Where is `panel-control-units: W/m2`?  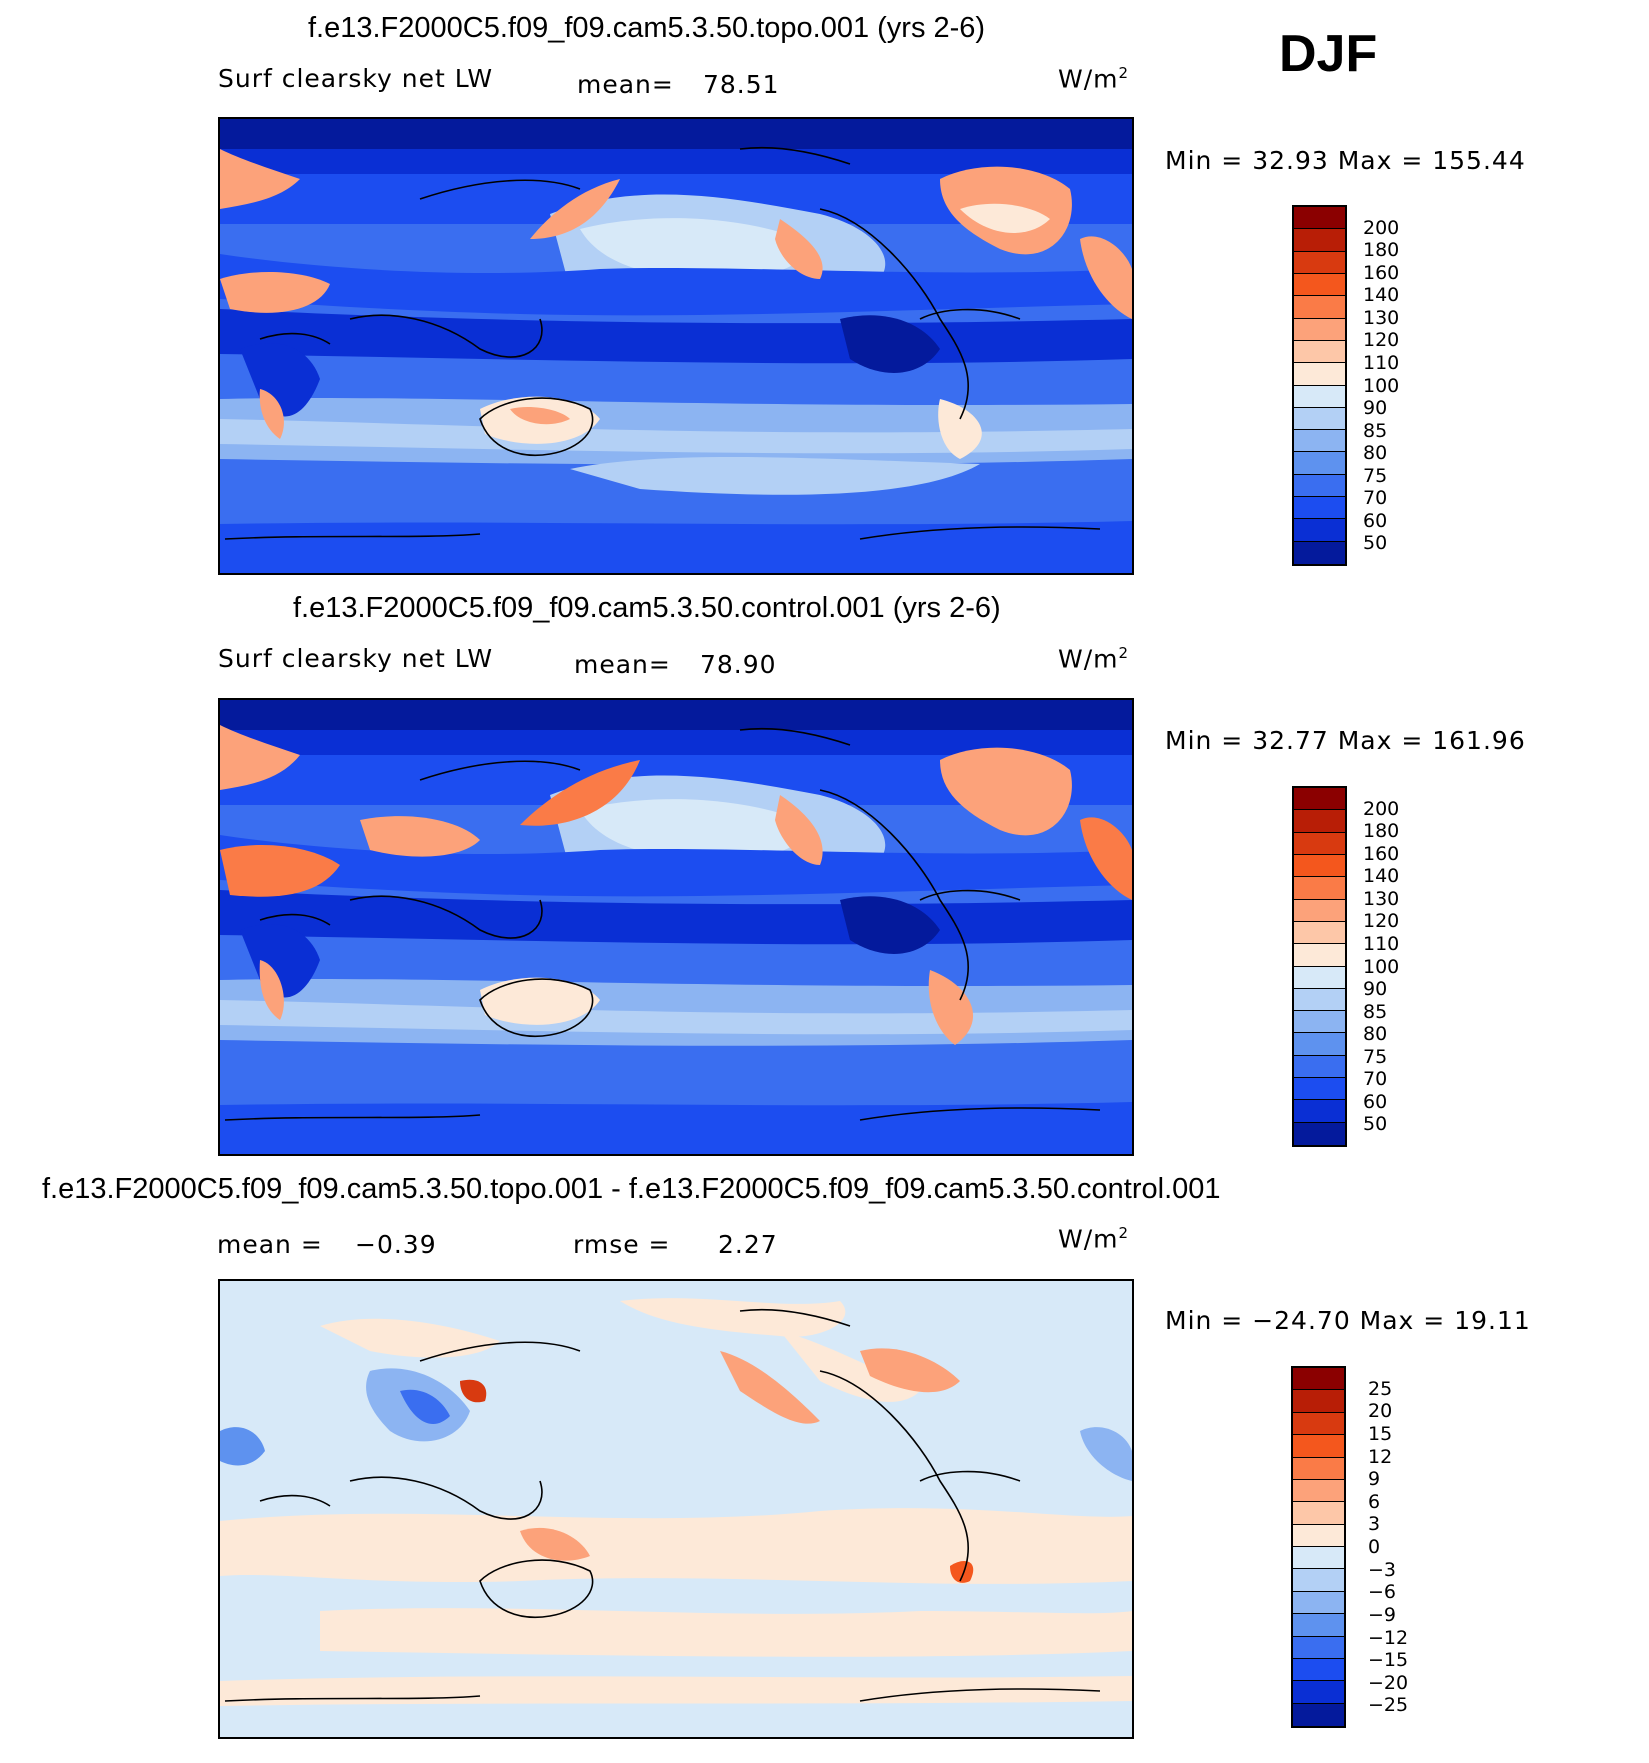
panel-control-units: W/m2 is located at coordinates (1094, 659).